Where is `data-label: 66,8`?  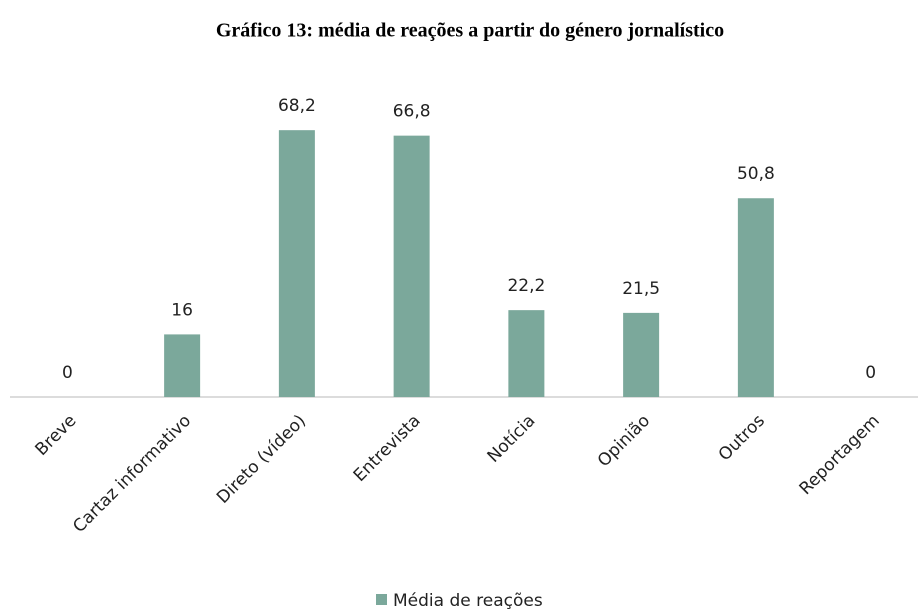
data-label: 66,8 is located at coordinates (412, 112).